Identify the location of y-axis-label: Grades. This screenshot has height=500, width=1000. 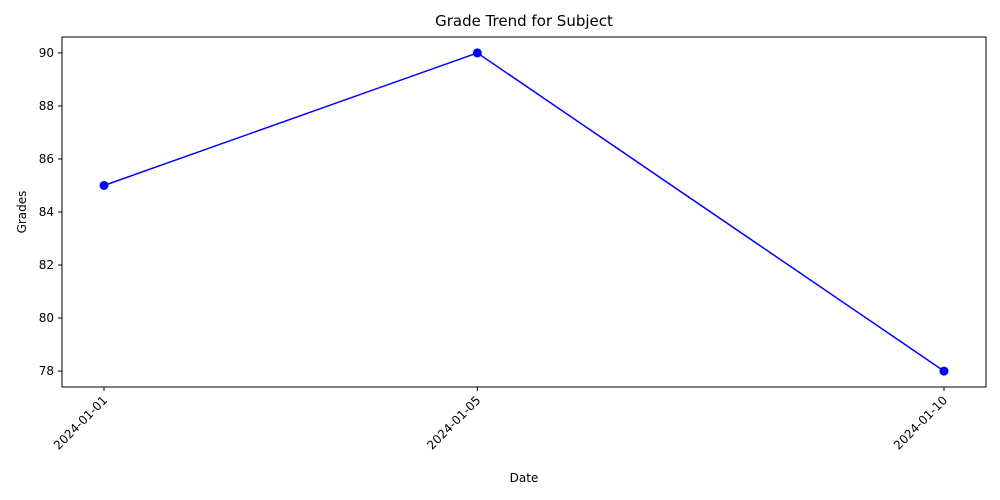
(22, 212).